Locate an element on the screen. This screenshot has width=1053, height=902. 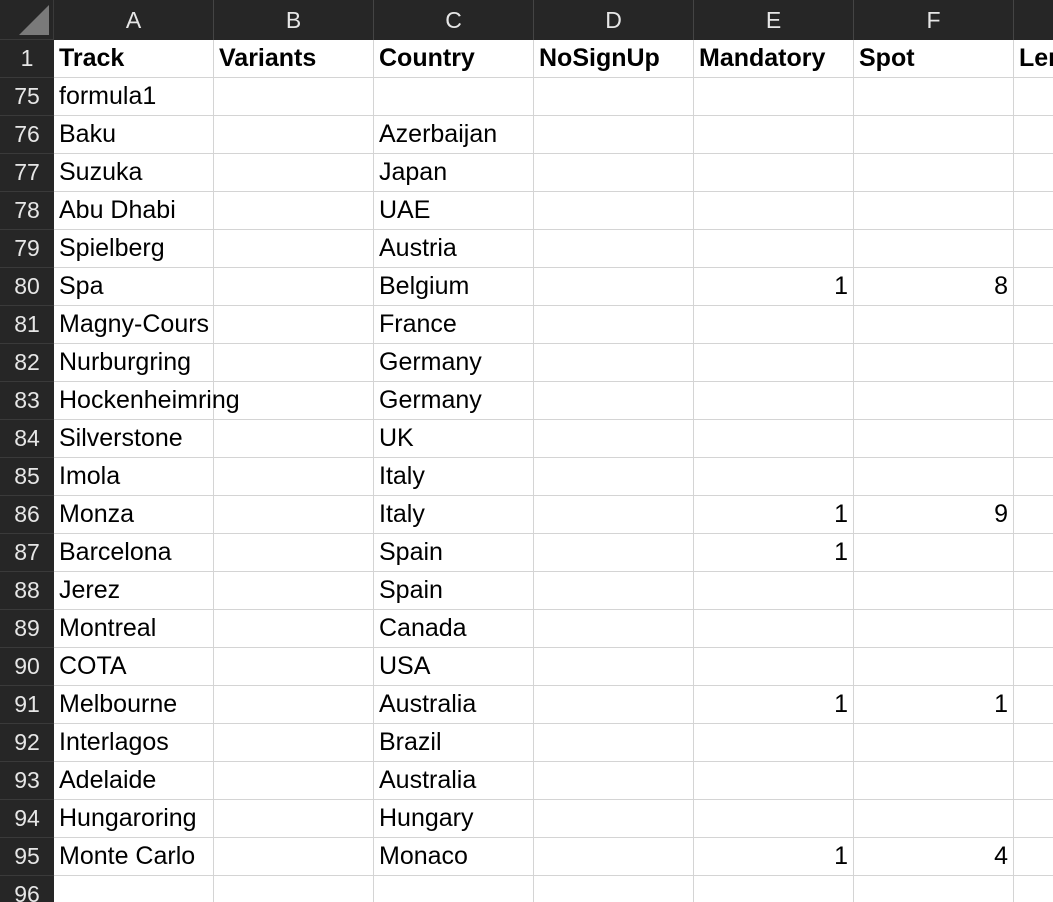
cell-c94: Hungary is located at coordinates (454, 819).